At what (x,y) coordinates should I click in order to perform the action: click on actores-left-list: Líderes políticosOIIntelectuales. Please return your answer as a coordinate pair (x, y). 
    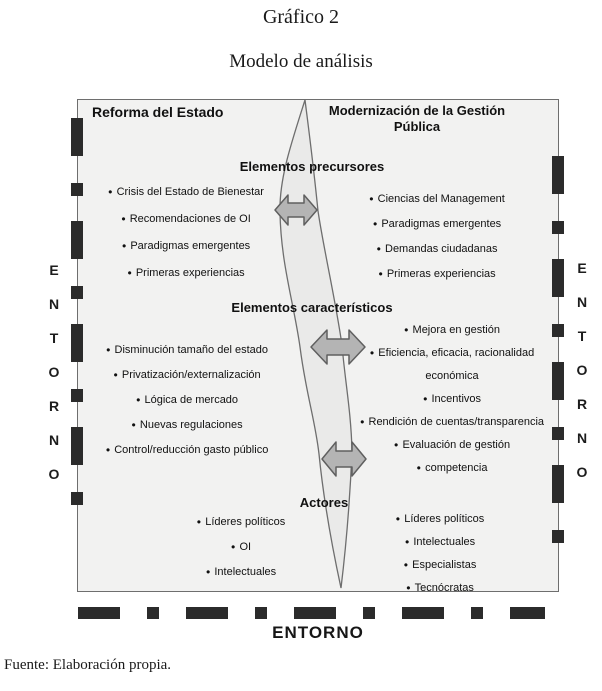
    Looking at the image, I should click on (241, 547).